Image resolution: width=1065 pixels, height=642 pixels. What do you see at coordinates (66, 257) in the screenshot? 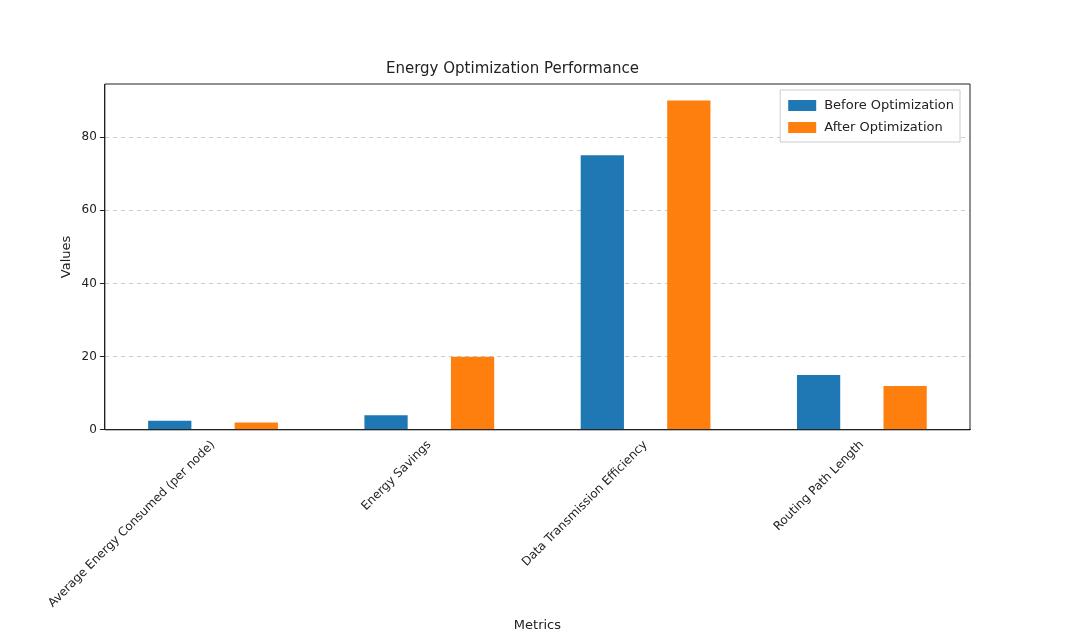
I see `y-axis-title: Values` at bounding box center [66, 257].